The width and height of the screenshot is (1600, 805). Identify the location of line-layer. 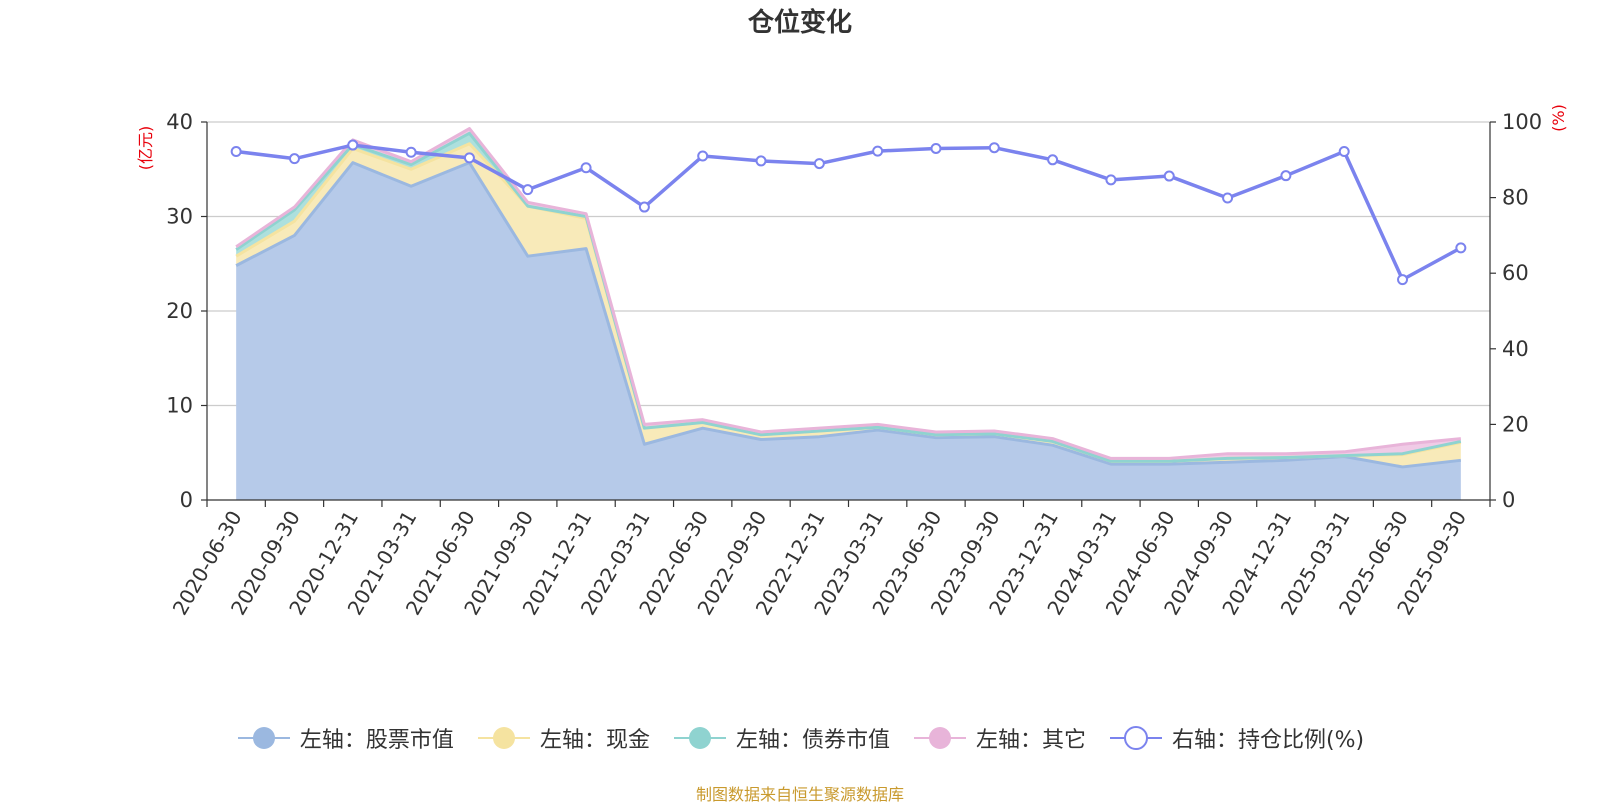
(848, 212).